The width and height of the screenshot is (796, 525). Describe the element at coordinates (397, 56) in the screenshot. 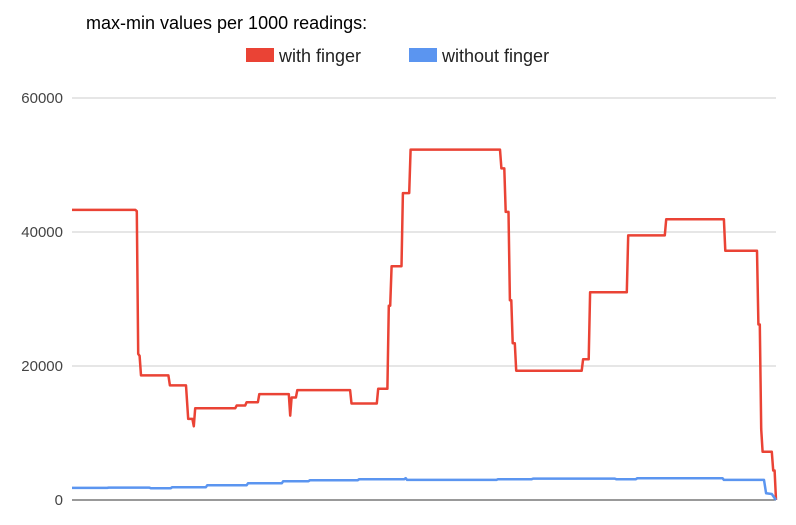

I see `legend: with finger without finger` at that location.